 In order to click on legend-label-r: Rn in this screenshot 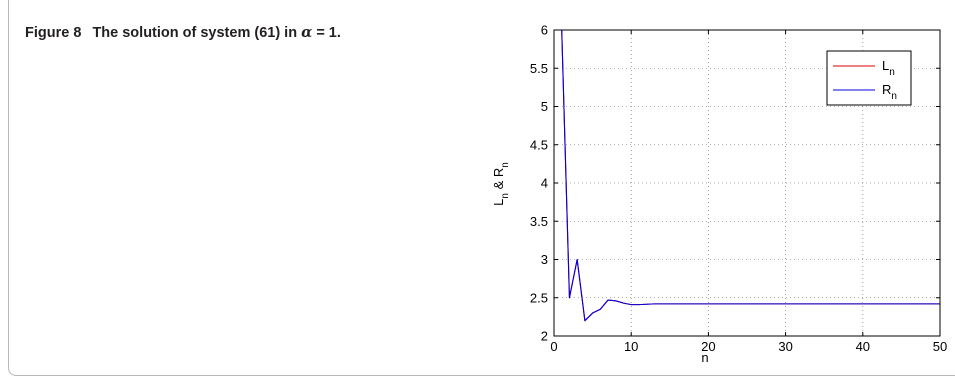, I will do `click(889, 92)`.